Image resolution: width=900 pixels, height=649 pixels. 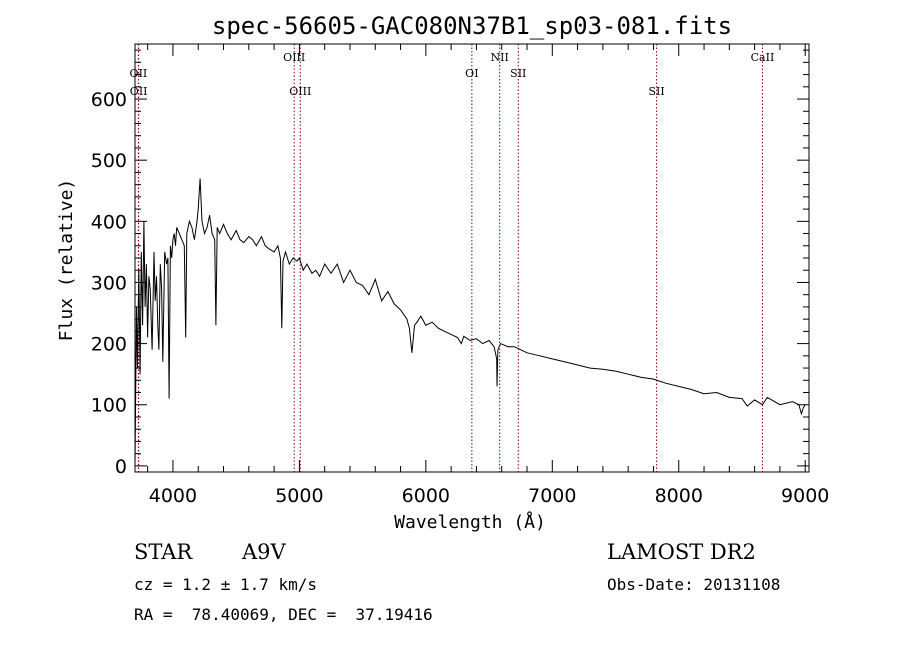 What do you see at coordinates (109, 100) in the screenshot?
I see `y-tick-label: 600` at bounding box center [109, 100].